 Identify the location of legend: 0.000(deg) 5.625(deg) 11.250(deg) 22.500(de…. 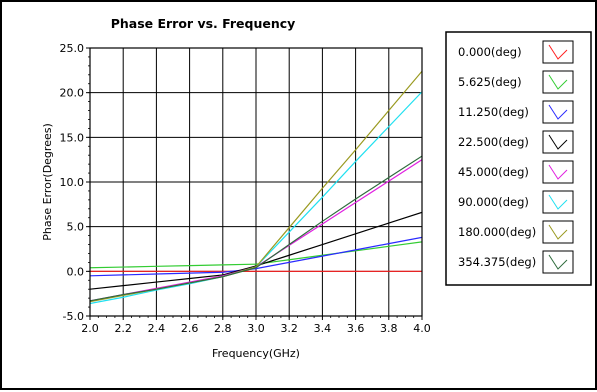
(516, 157).